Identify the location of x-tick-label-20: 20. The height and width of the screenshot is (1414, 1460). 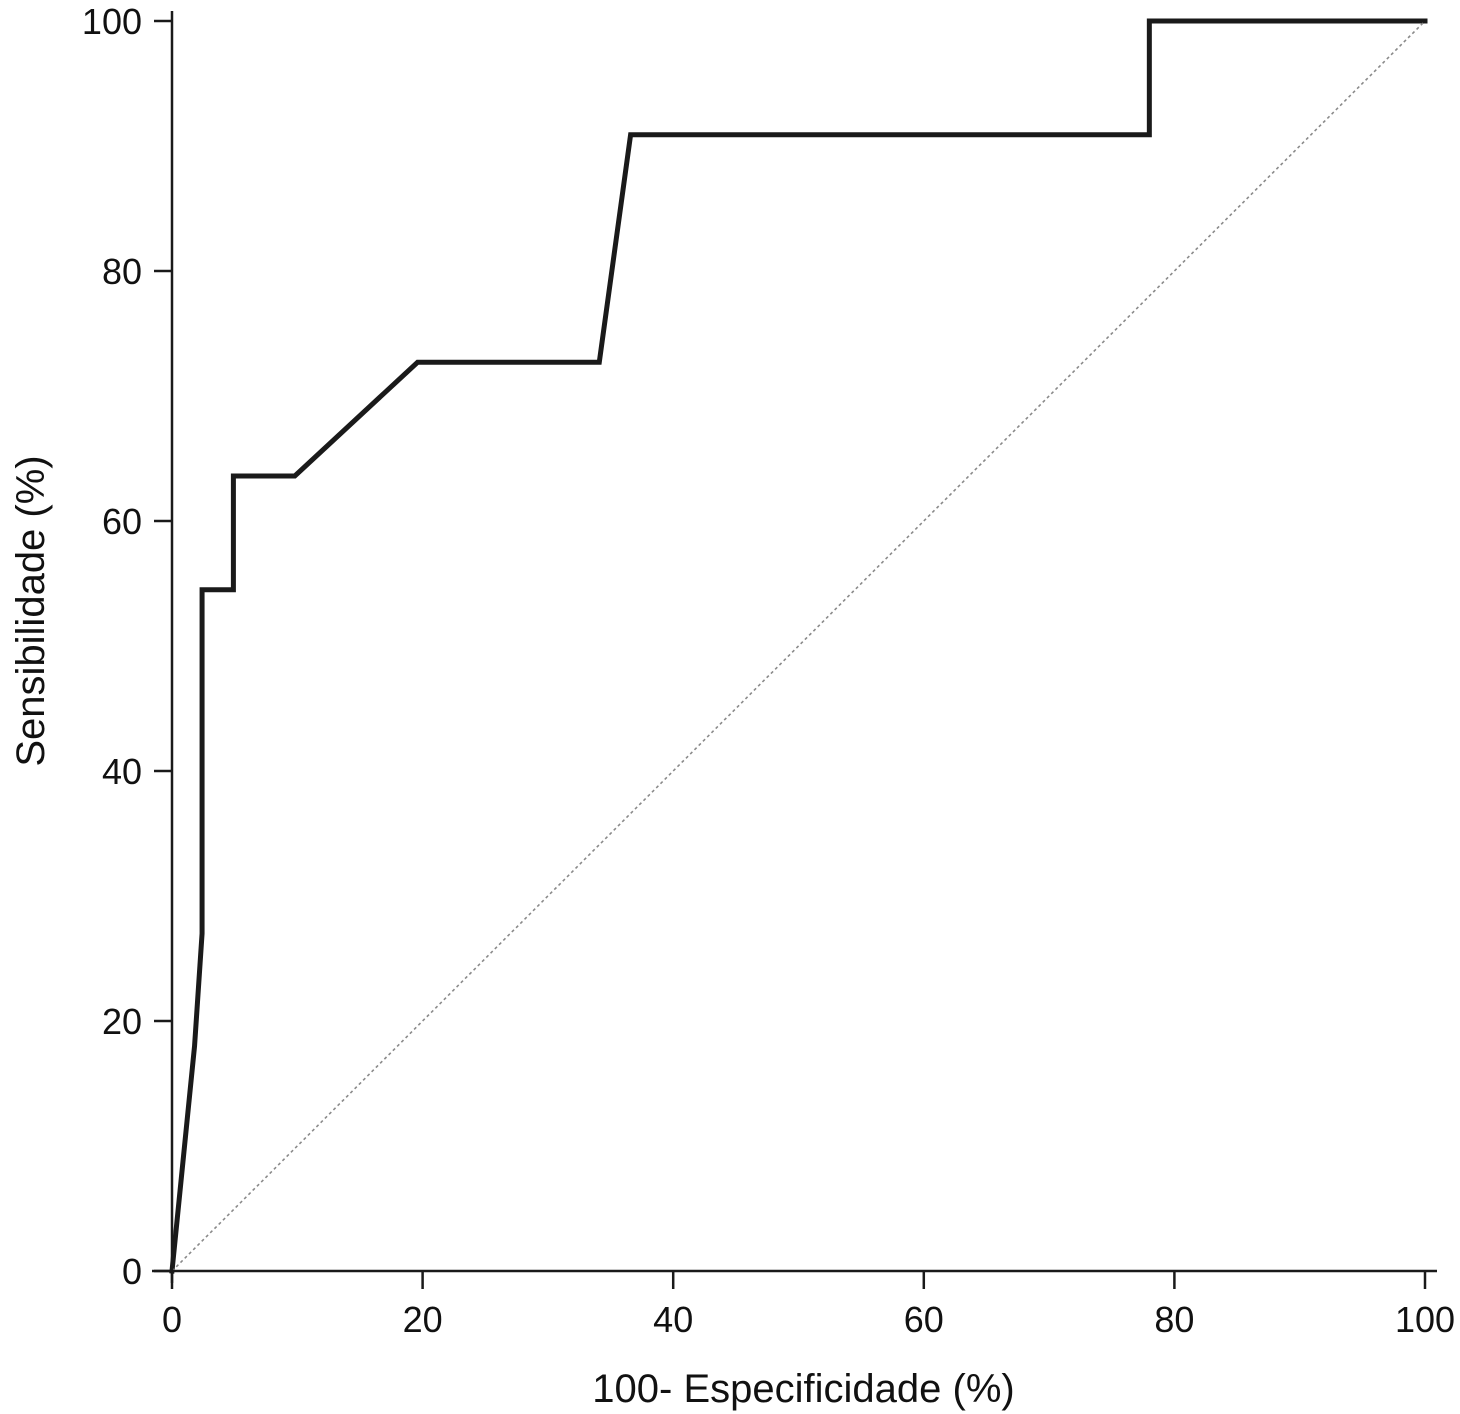
(423, 1319).